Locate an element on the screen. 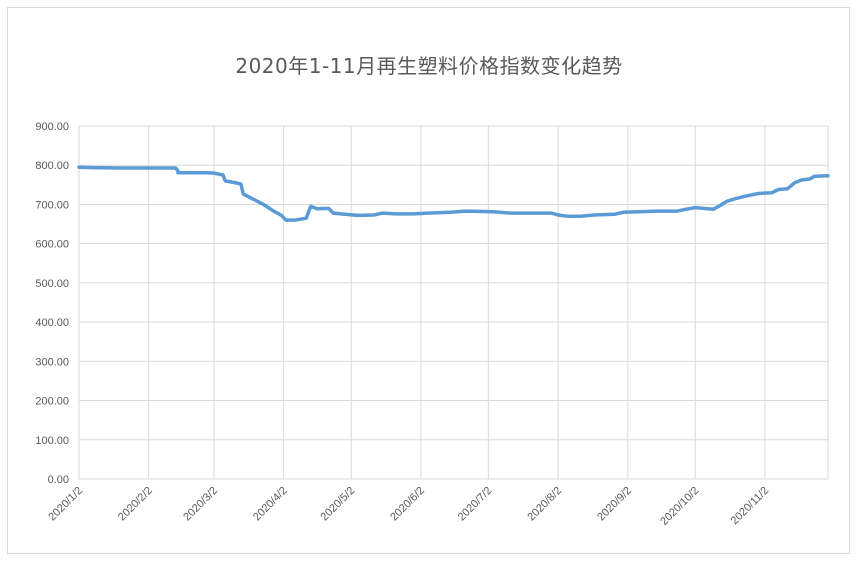  y-tick-label: 200.00 is located at coordinates (52, 402).